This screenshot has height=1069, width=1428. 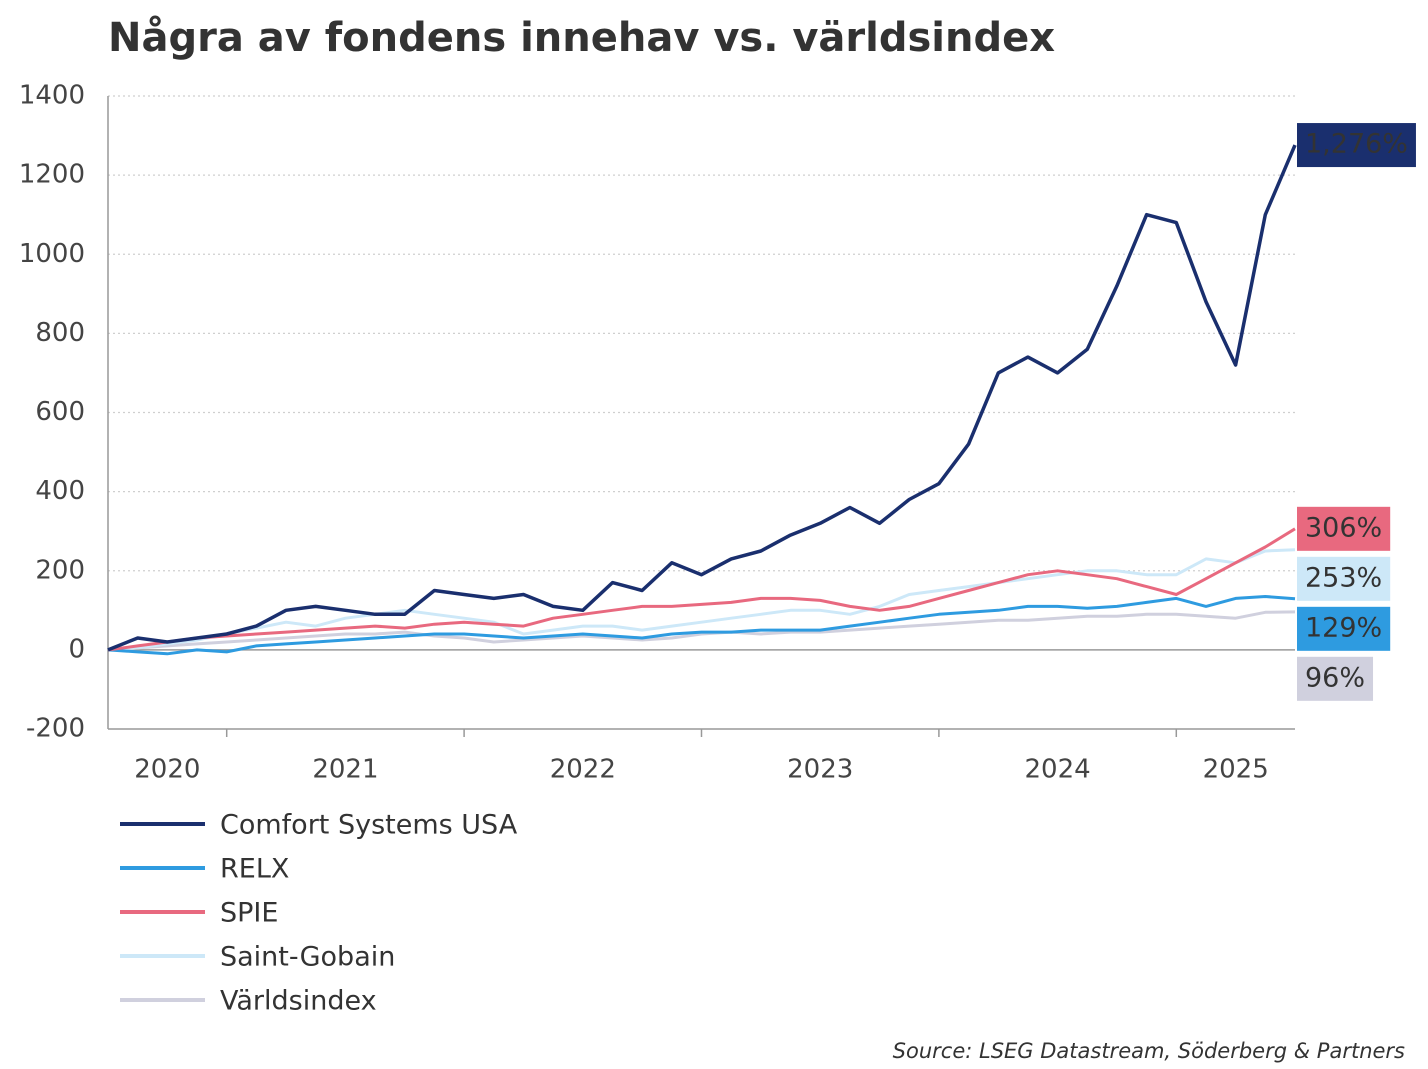 What do you see at coordinates (298, 1001) in the screenshot?
I see `legend-label: Världsindex` at bounding box center [298, 1001].